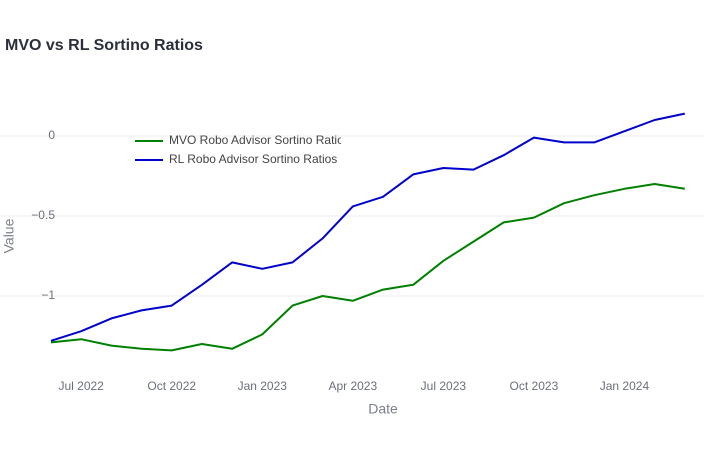 The image size is (704, 450). What do you see at coordinates (625, 386) in the screenshot?
I see `x-tick-label: Jan 2024` at bounding box center [625, 386].